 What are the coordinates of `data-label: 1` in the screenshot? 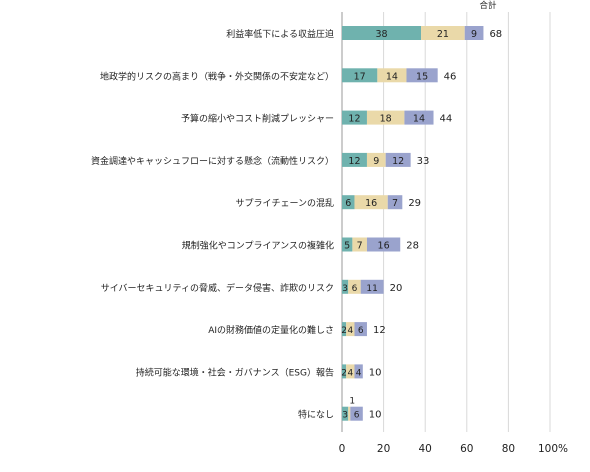 It's located at (352, 402).